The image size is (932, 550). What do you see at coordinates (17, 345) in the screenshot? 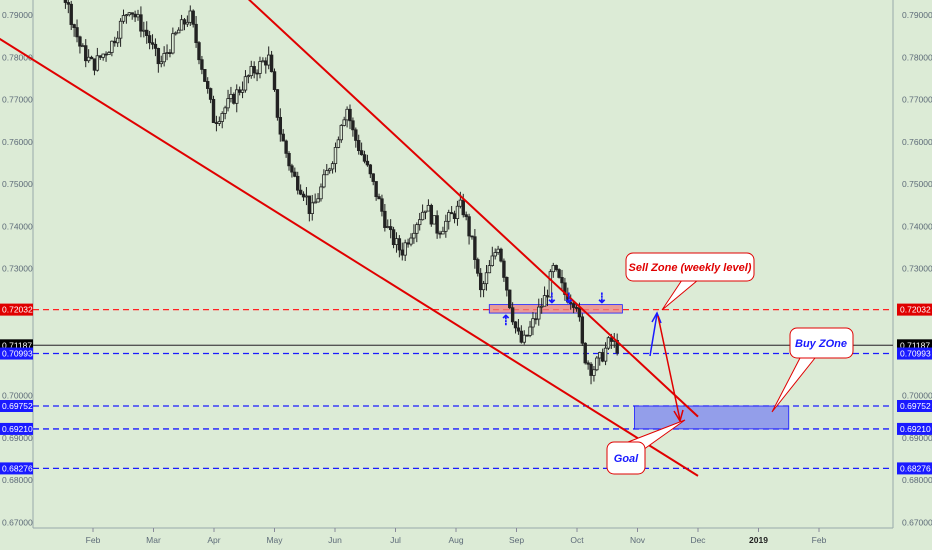
I see `level-label-left: 0.71187` at bounding box center [17, 345].